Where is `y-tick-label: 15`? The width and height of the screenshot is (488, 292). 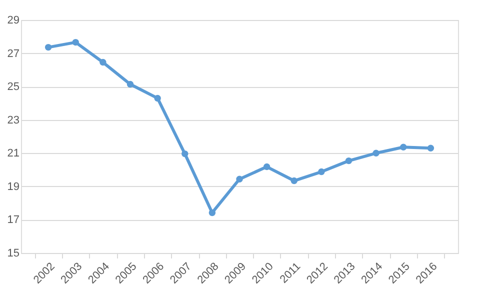
y-tick-label: 15 is located at coordinates (13, 254).